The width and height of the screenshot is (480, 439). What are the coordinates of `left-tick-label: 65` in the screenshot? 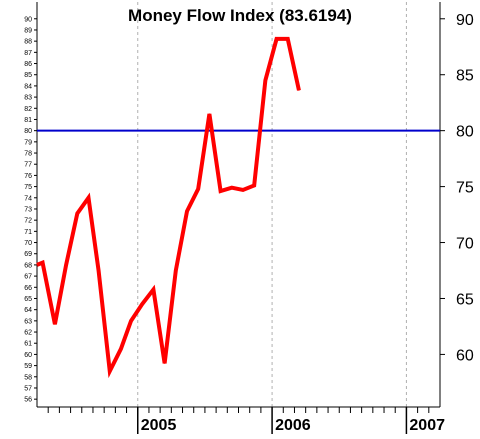 It's located at (28, 299).